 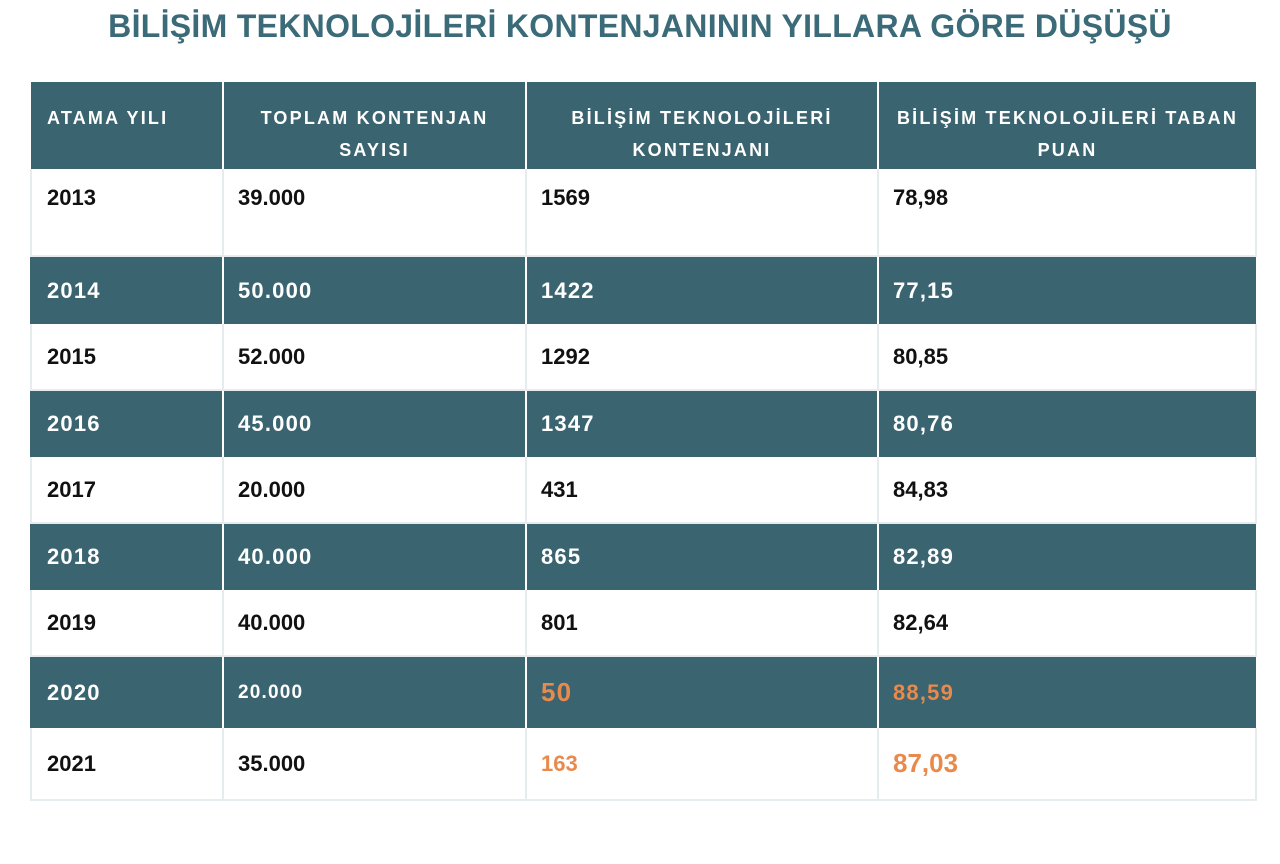 What do you see at coordinates (375, 290) in the screenshot?
I see `cell-total: 50.000` at bounding box center [375, 290].